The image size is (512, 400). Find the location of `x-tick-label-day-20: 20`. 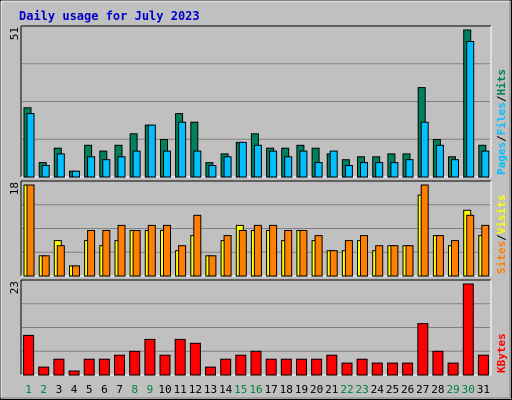

x-tick-label-day-20: 20 is located at coordinates (316, 389).